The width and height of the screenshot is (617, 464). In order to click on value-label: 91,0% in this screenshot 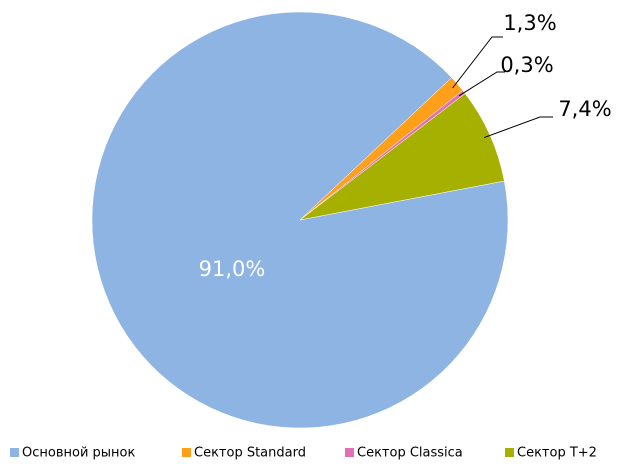, I will do `click(232, 269)`.